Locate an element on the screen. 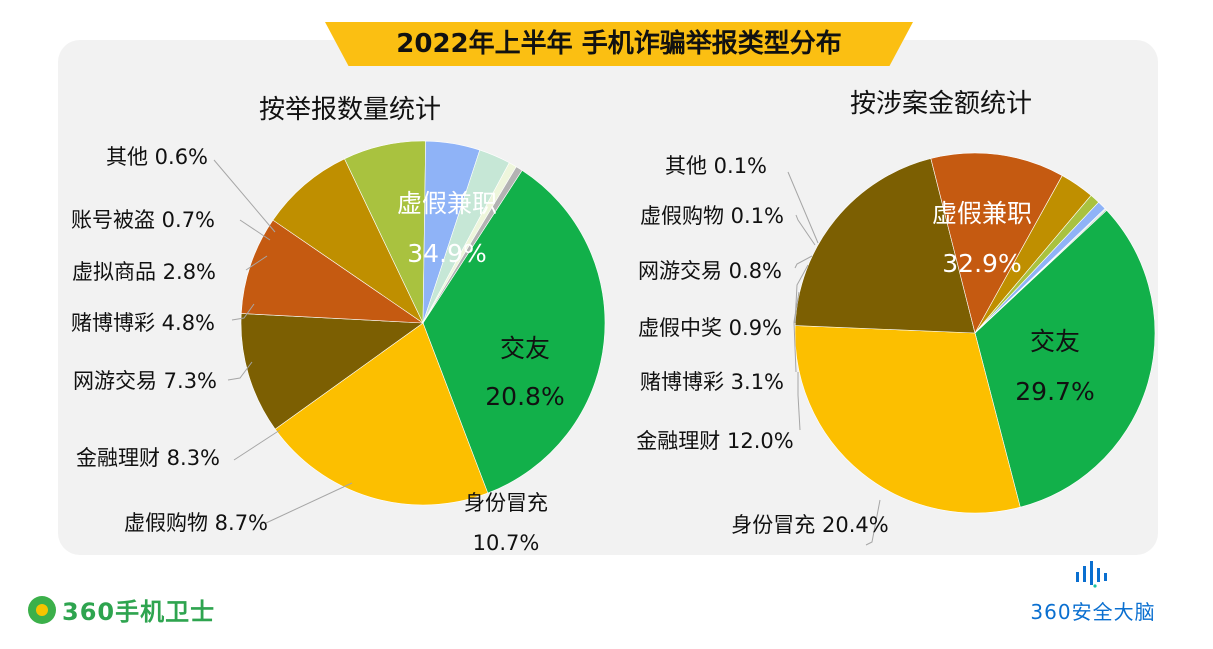 This screenshot has height=649, width=1213. main-title: 2022年上半年 手机诈骗举报类型分布 is located at coordinates (619, 44).